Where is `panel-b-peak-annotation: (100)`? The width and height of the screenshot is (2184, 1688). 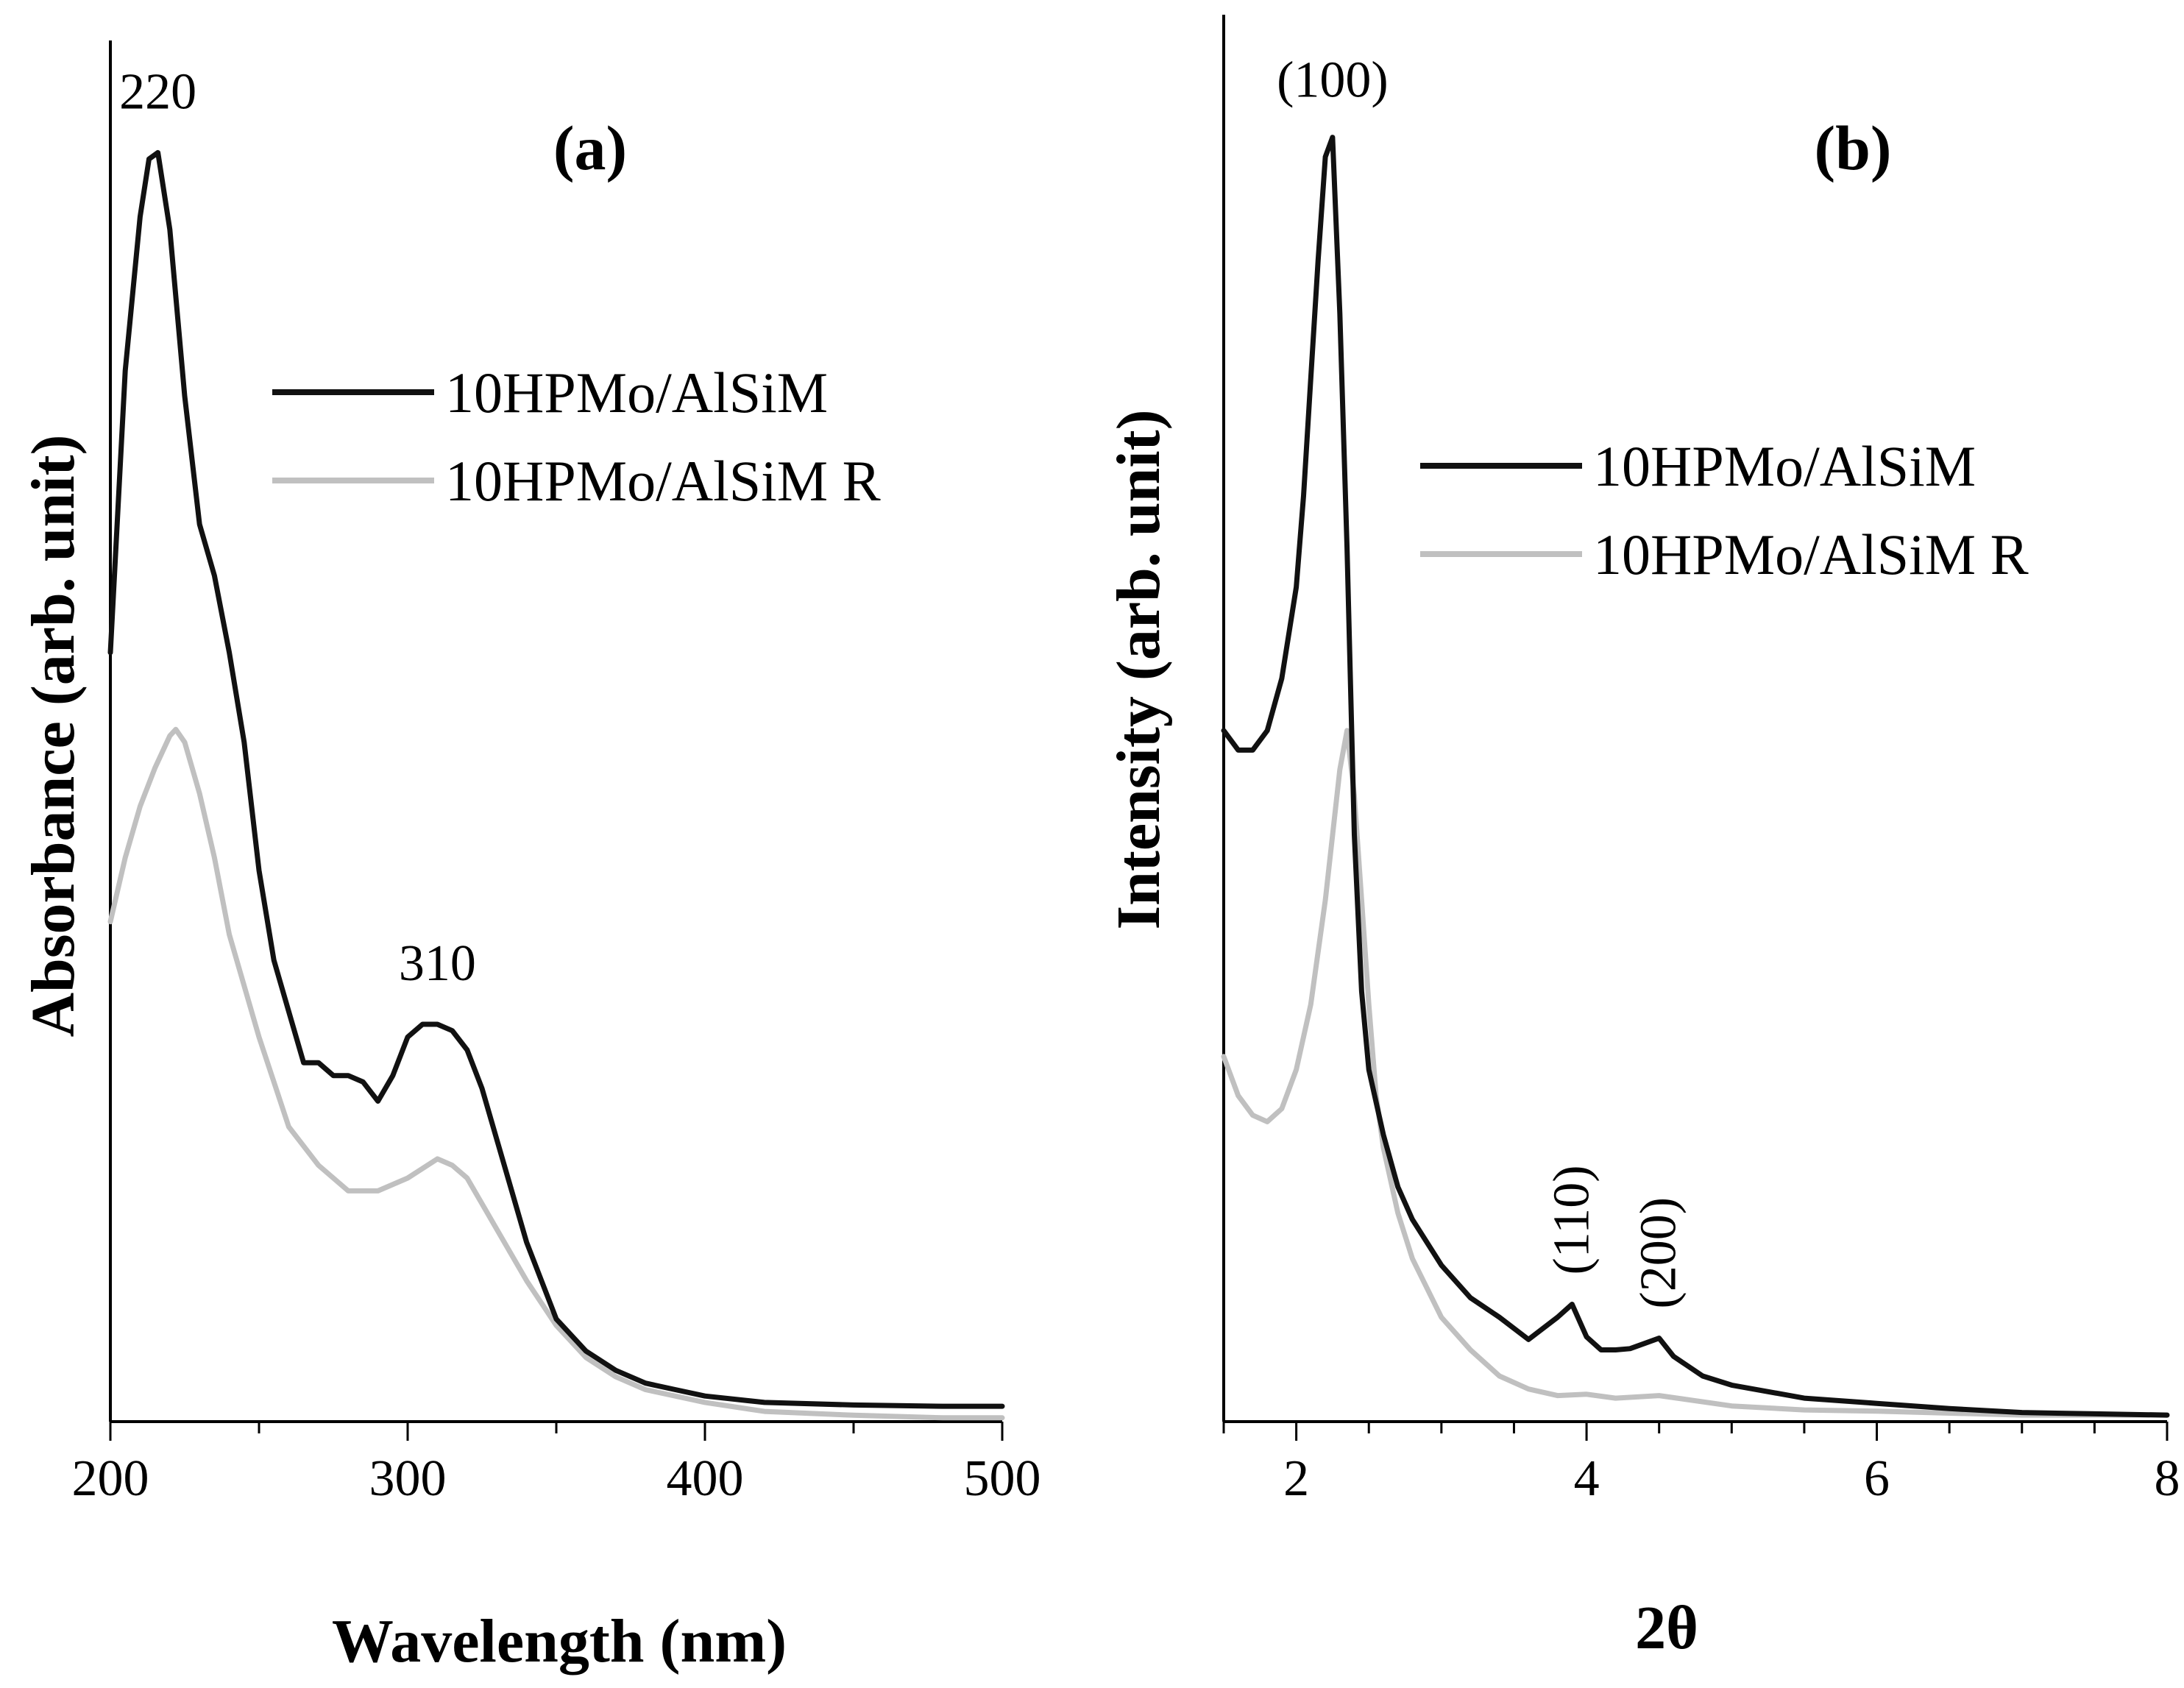 panel-b-peak-annotation: (100) is located at coordinates (1333, 80).